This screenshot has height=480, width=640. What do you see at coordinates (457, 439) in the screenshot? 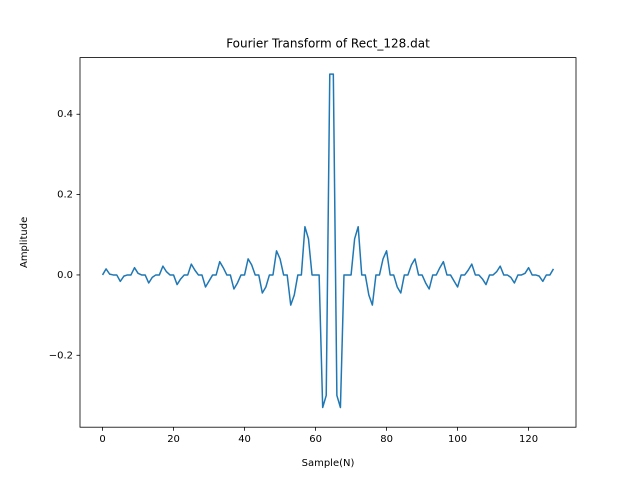
I see `x-tick-label: 100` at bounding box center [457, 439].